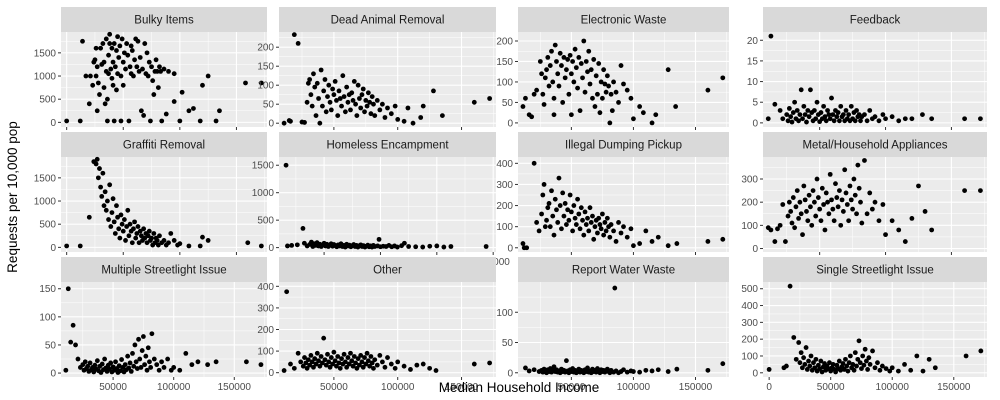 The width and height of the screenshot is (1000, 400). Describe the element at coordinates (519, 387) in the screenshot. I see `x-axis-title: Median Household Income` at that location.